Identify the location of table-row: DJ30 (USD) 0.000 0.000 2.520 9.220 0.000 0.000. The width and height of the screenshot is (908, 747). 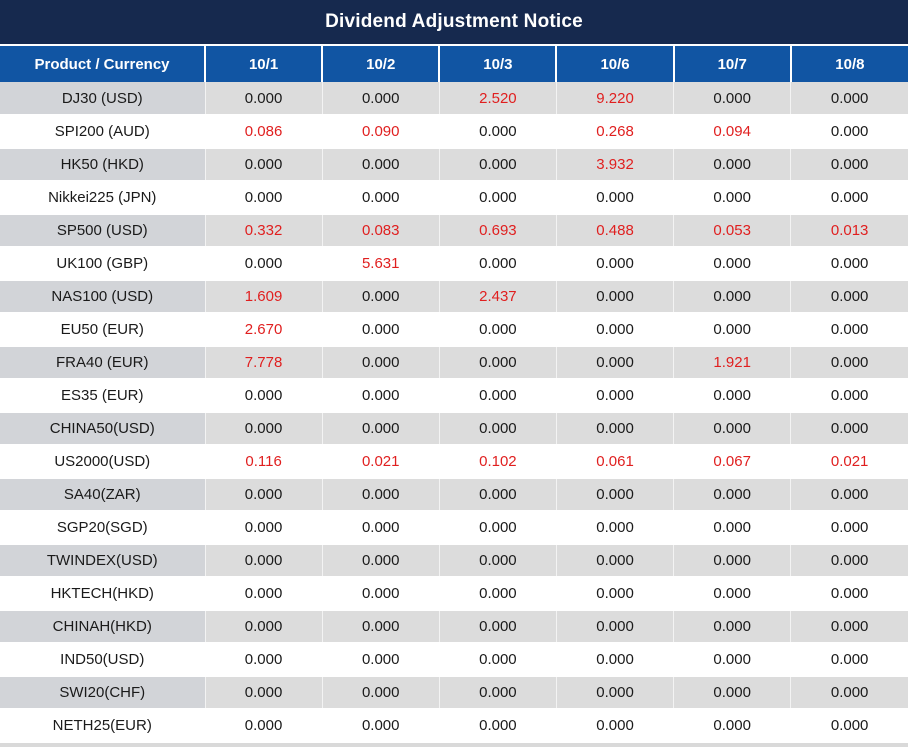
(454, 99).